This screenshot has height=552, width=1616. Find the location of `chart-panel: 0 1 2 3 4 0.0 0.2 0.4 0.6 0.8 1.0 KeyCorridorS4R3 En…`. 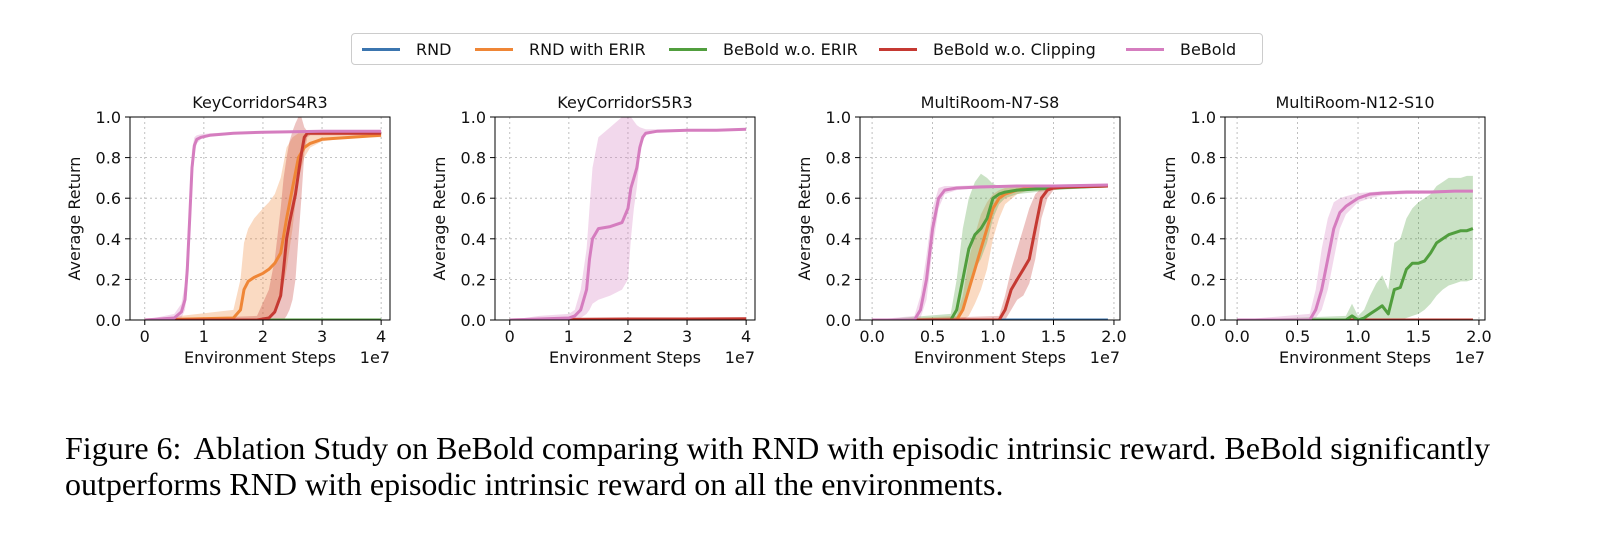

chart-panel: 0 1 2 3 4 0.0 0.2 0.4 0.6 0.8 1.0 KeyCorridorS4R3 En… is located at coordinates (228, 230).